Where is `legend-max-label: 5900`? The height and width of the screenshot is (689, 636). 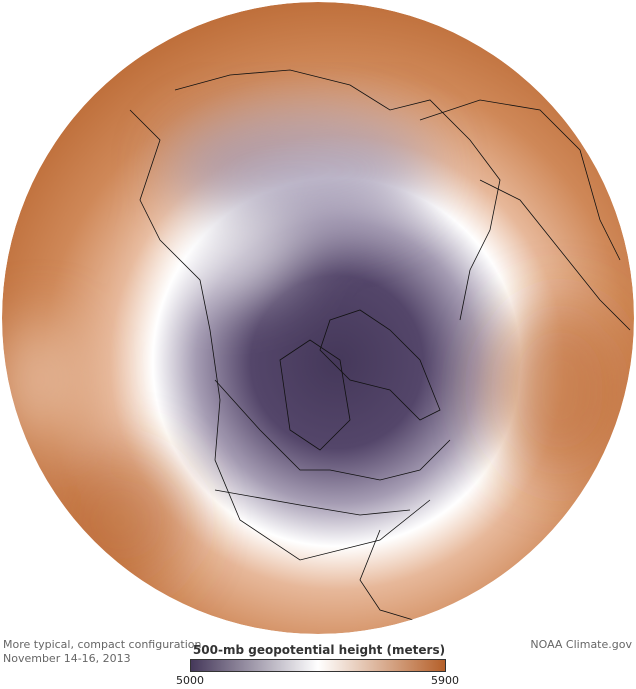
legend-max-label: 5900 is located at coordinates (445, 680).